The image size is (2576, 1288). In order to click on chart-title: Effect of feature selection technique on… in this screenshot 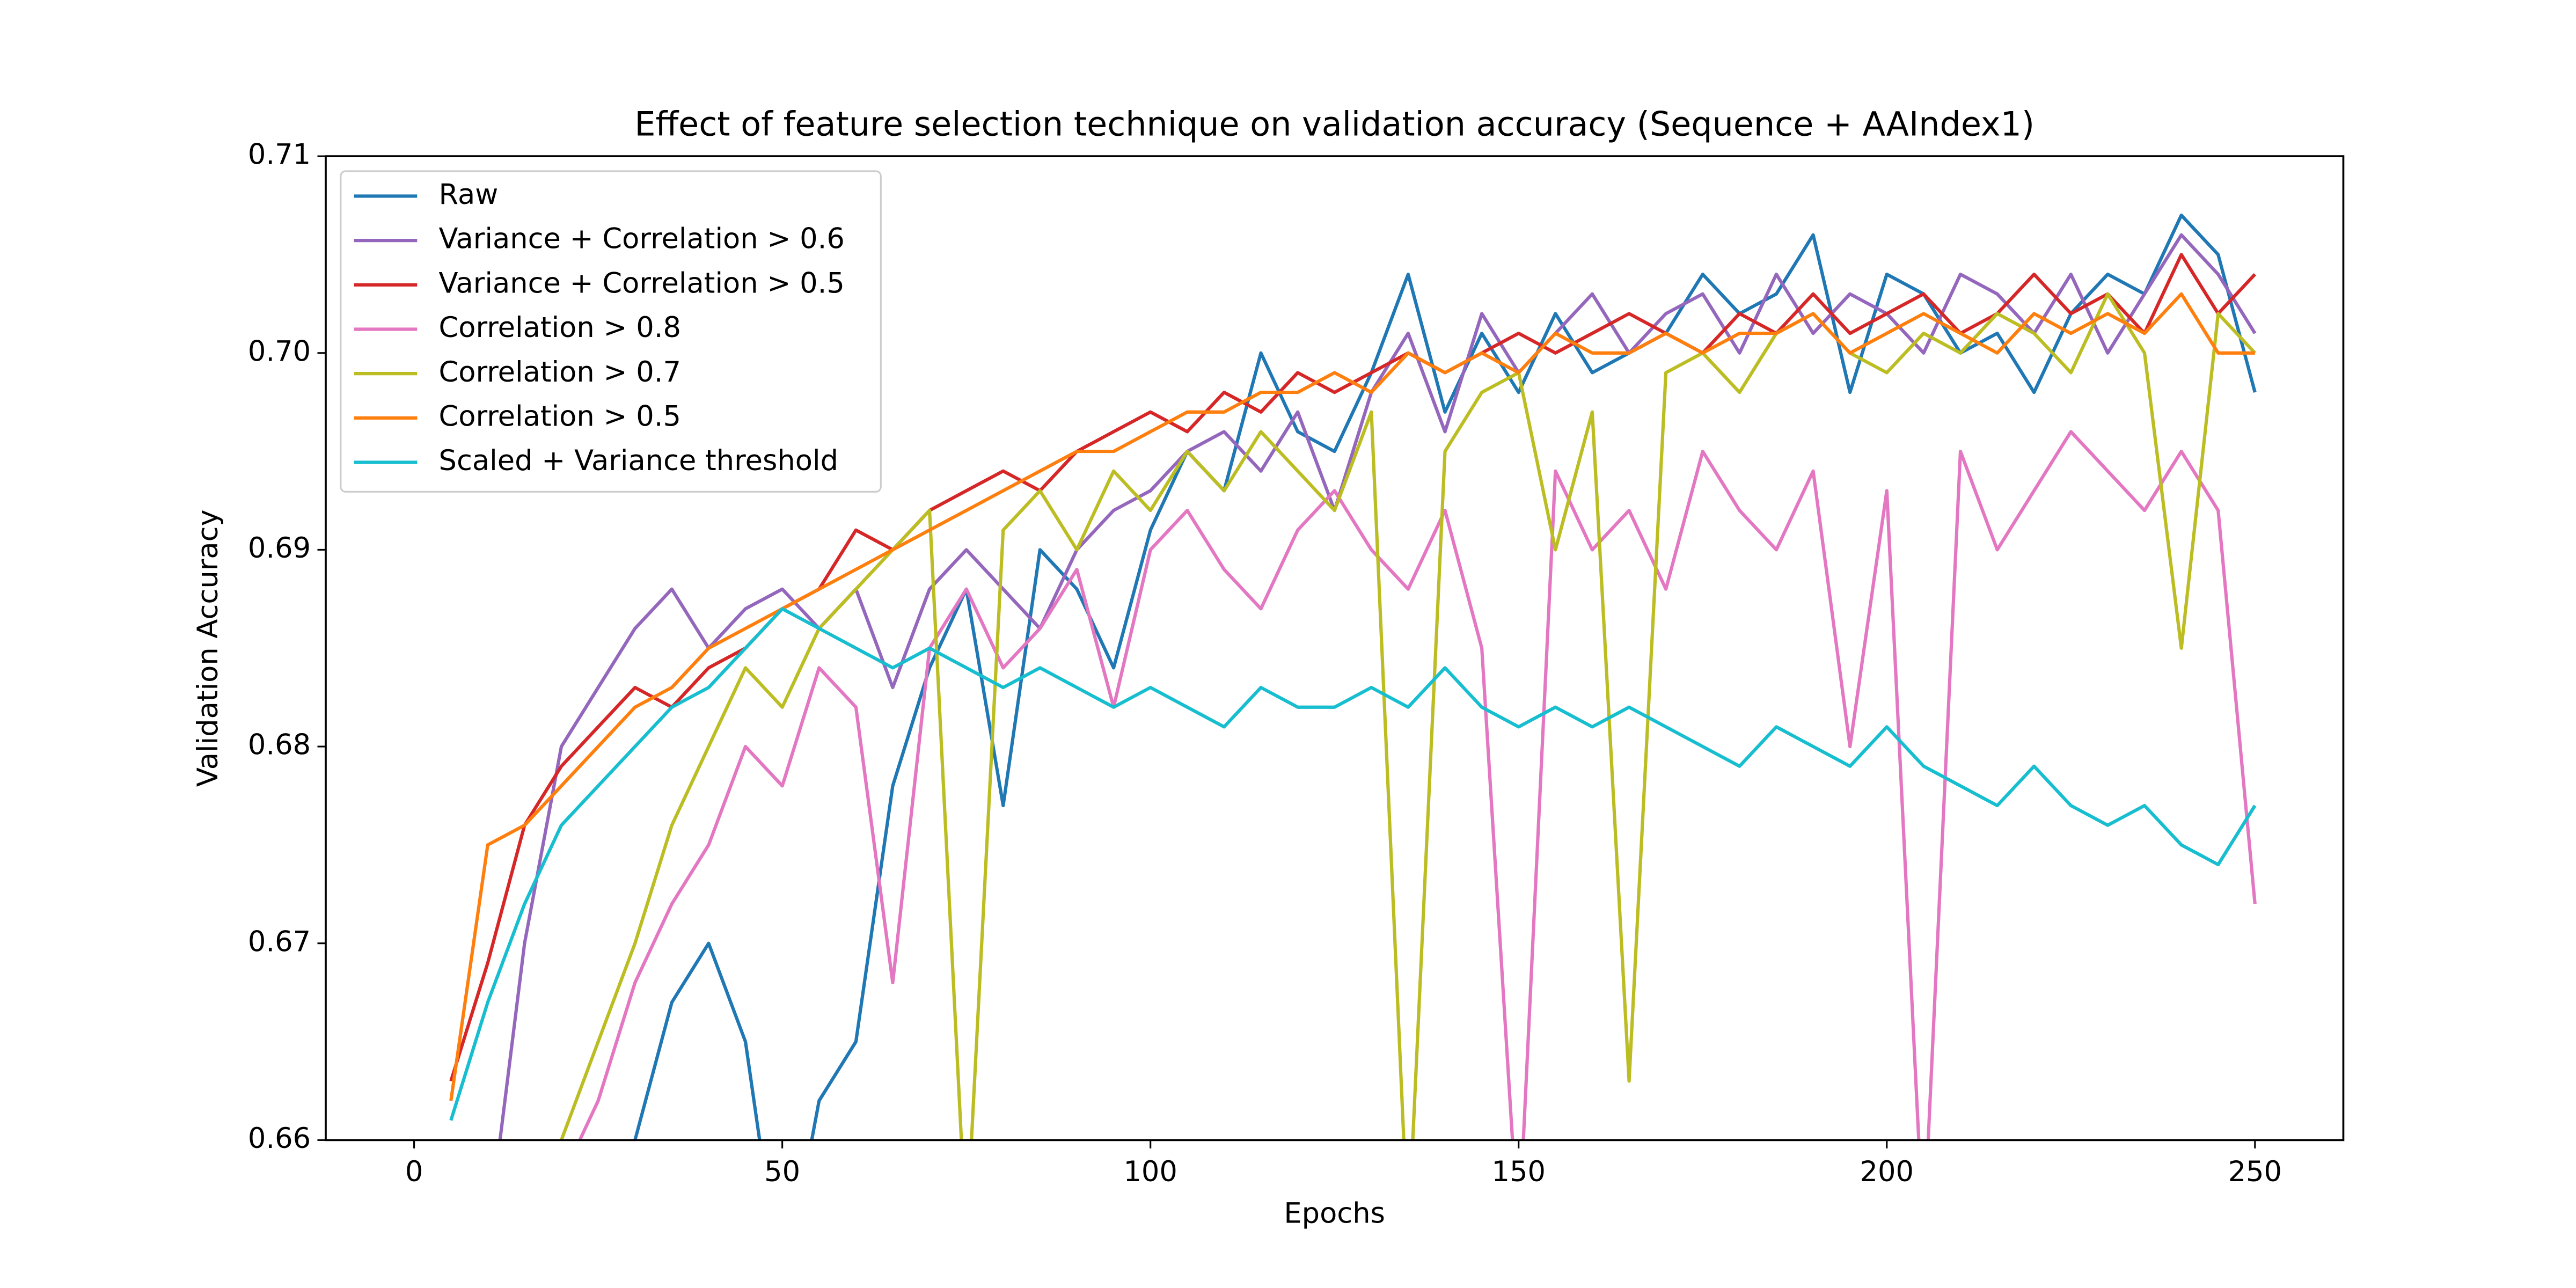, I will do `click(1334, 124)`.